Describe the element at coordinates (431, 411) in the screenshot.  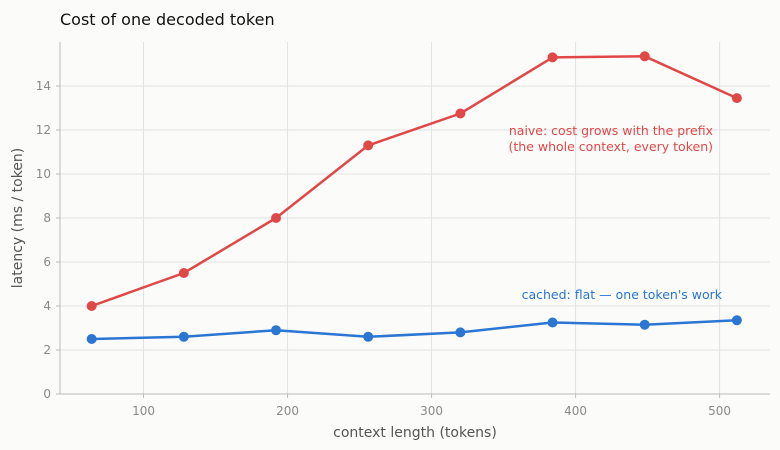
I see `x-tick-label: 300` at that location.